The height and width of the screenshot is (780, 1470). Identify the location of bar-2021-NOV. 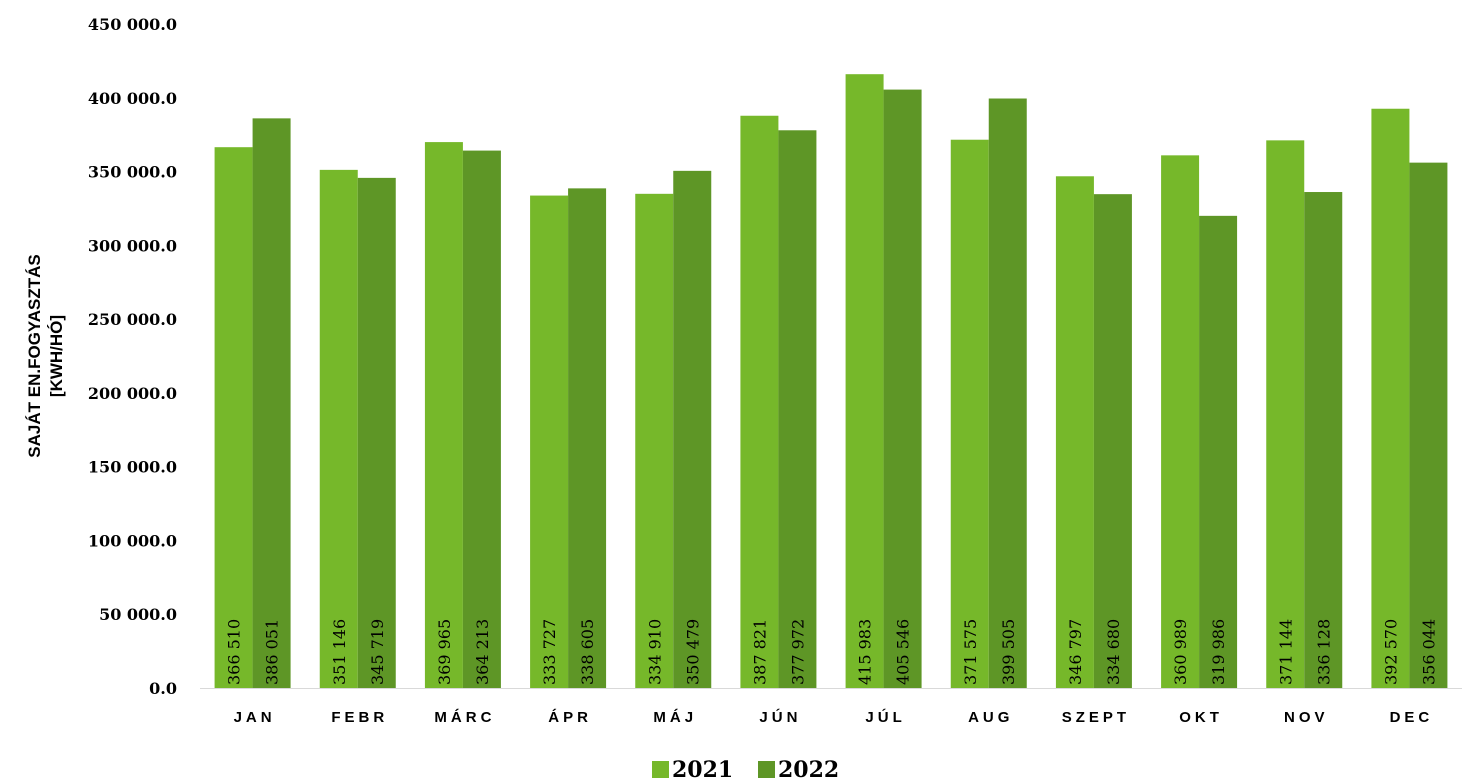
(1285, 414).